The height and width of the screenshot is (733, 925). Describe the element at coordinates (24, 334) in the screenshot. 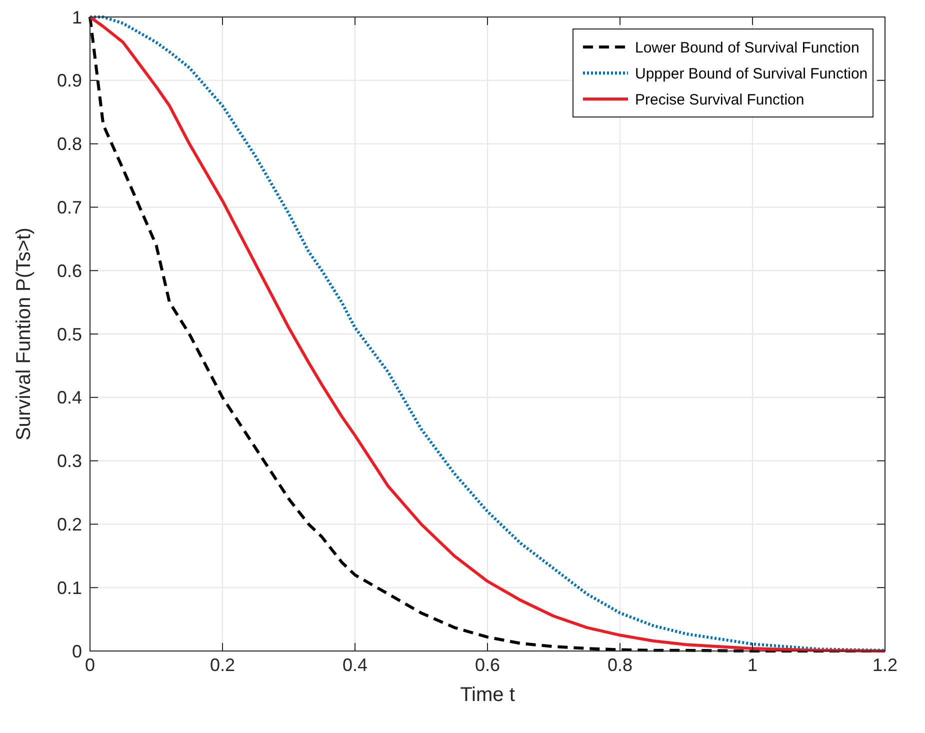

I see `y-axis-title: Survival Funtion P(Ts>t)` at that location.